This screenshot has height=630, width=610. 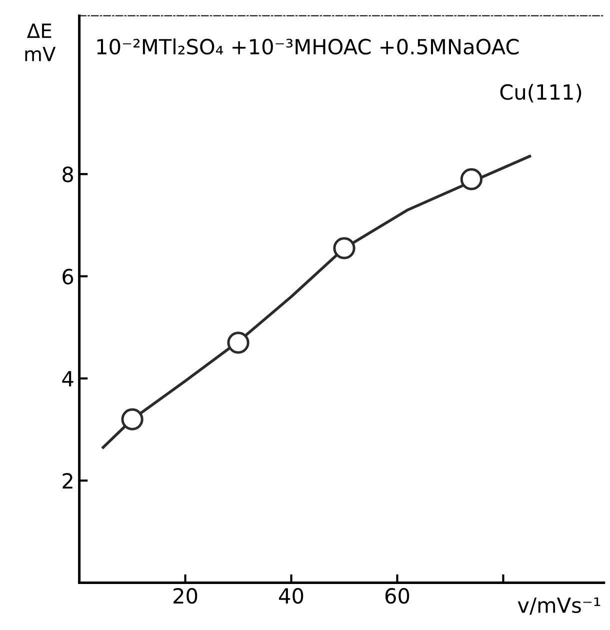 I want to click on x-axis-title: v/mVs⁻¹, so click(x=559, y=606).